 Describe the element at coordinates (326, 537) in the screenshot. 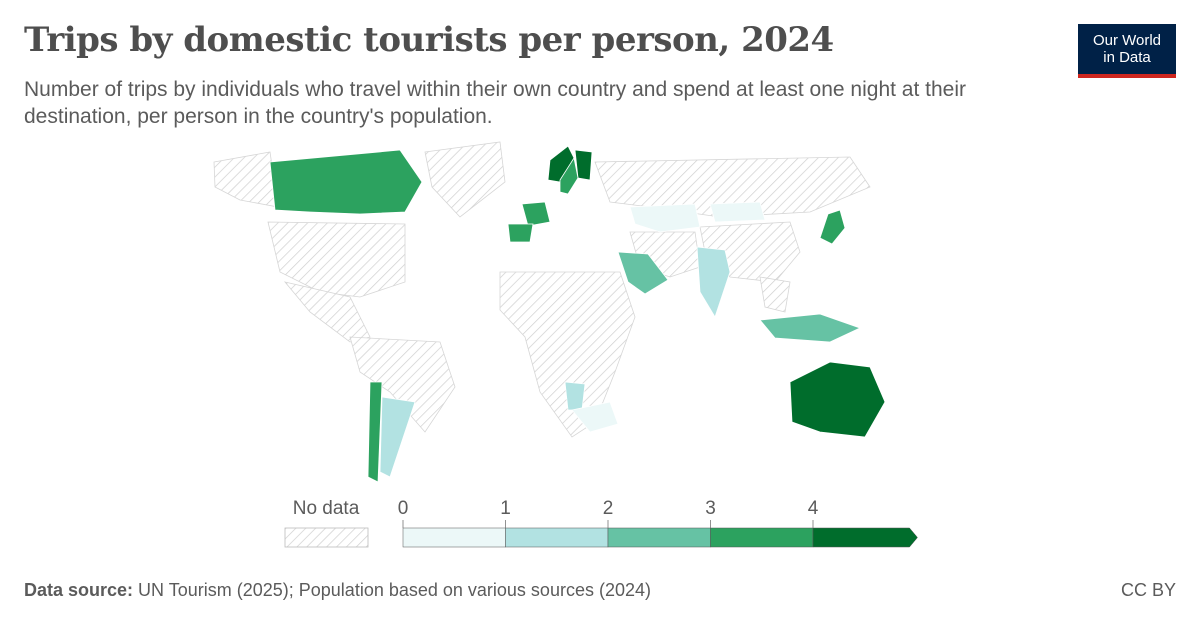

I see `legend-nodata-swatch` at that location.